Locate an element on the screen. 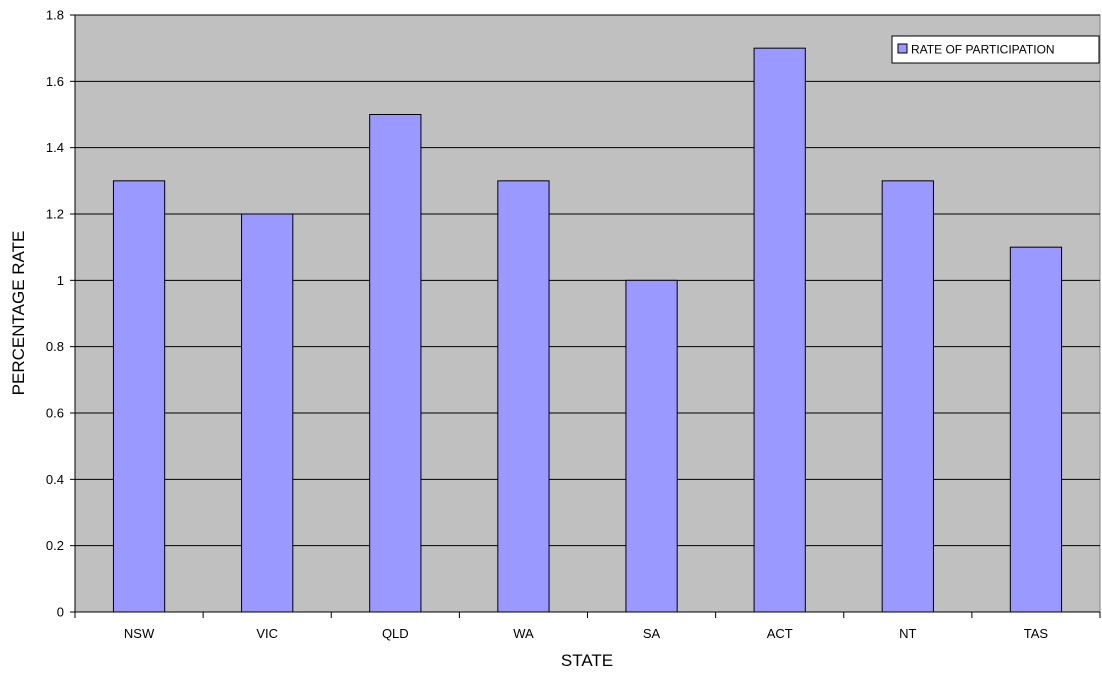 The height and width of the screenshot is (686, 1102). y-tick-label: 0 is located at coordinates (60, 612).